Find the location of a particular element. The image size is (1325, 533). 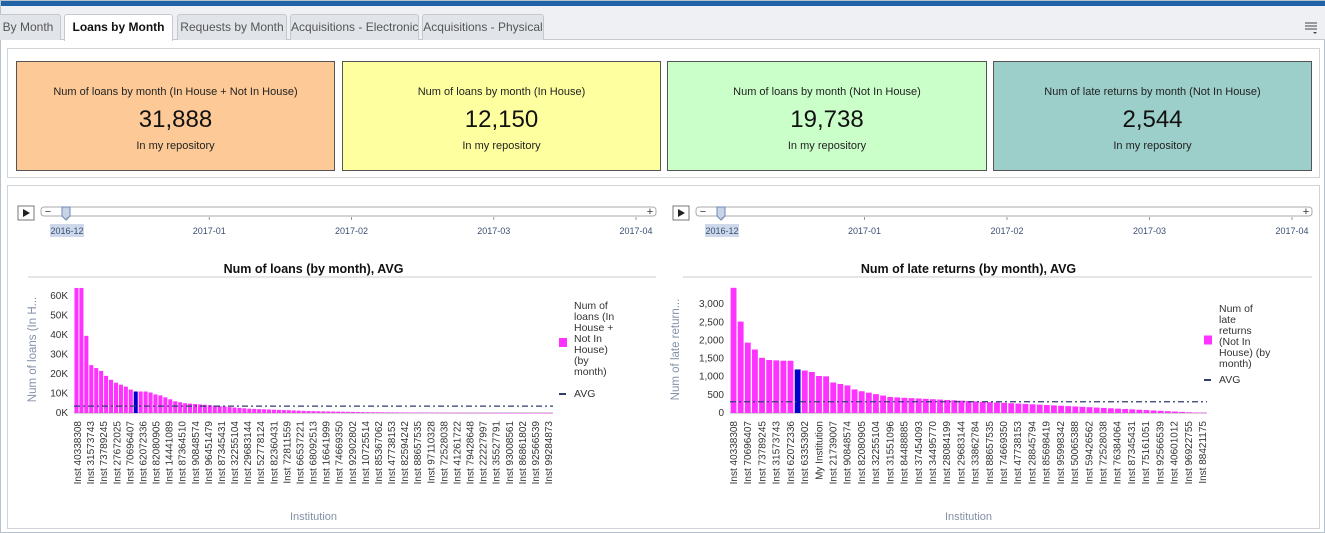

legend-series-swatch is located at coordinates (1208, 340).